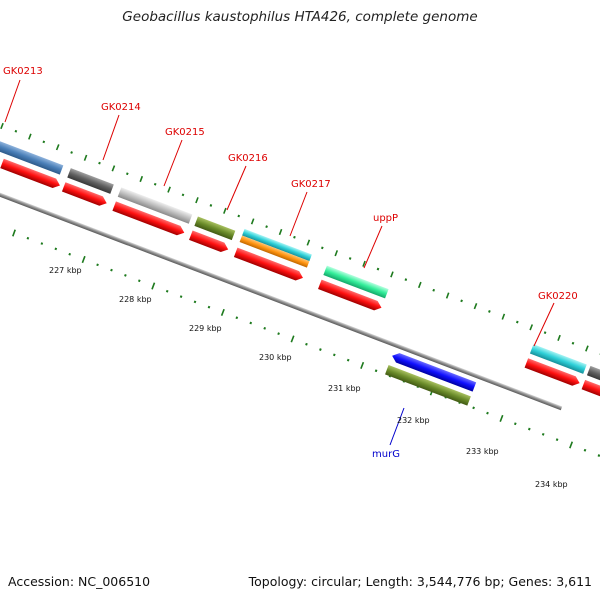 The width and height of the screenshot is (600, 600). What do you see at coordinates (428, 385) in the screenshot?
I see `cog-block-murg` at bounding box center [428, 385].